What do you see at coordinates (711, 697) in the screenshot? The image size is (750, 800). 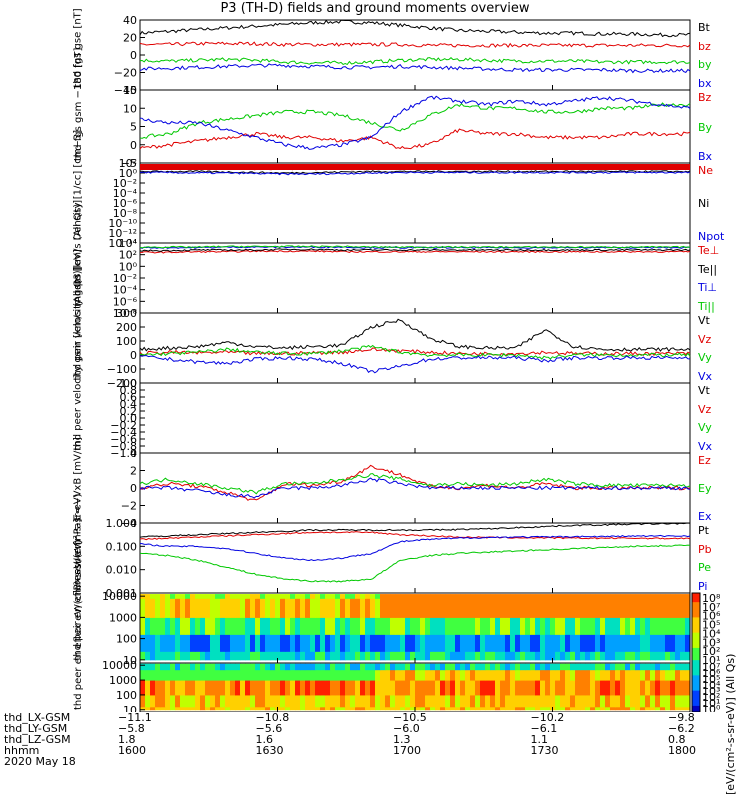 I see `colorbar-tick: 10²` at bounding box center [711, 697].